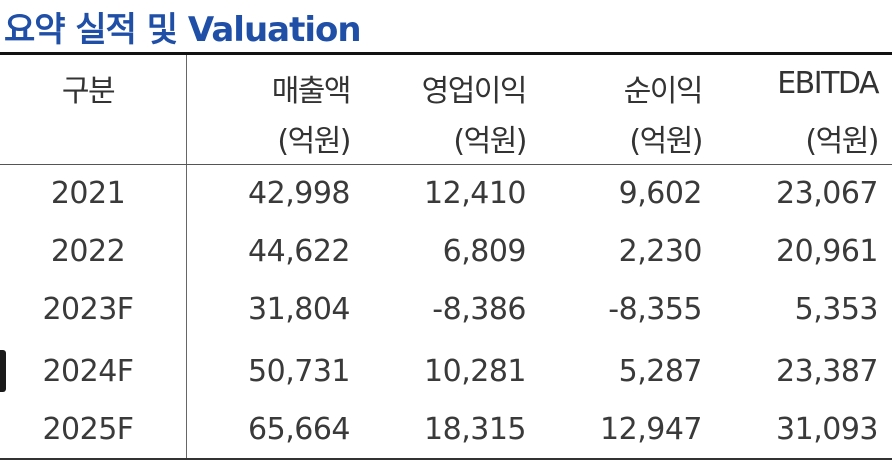 This screenshot has width=892, height=461. I want to click on header-category: 구분, so click(88, 91).